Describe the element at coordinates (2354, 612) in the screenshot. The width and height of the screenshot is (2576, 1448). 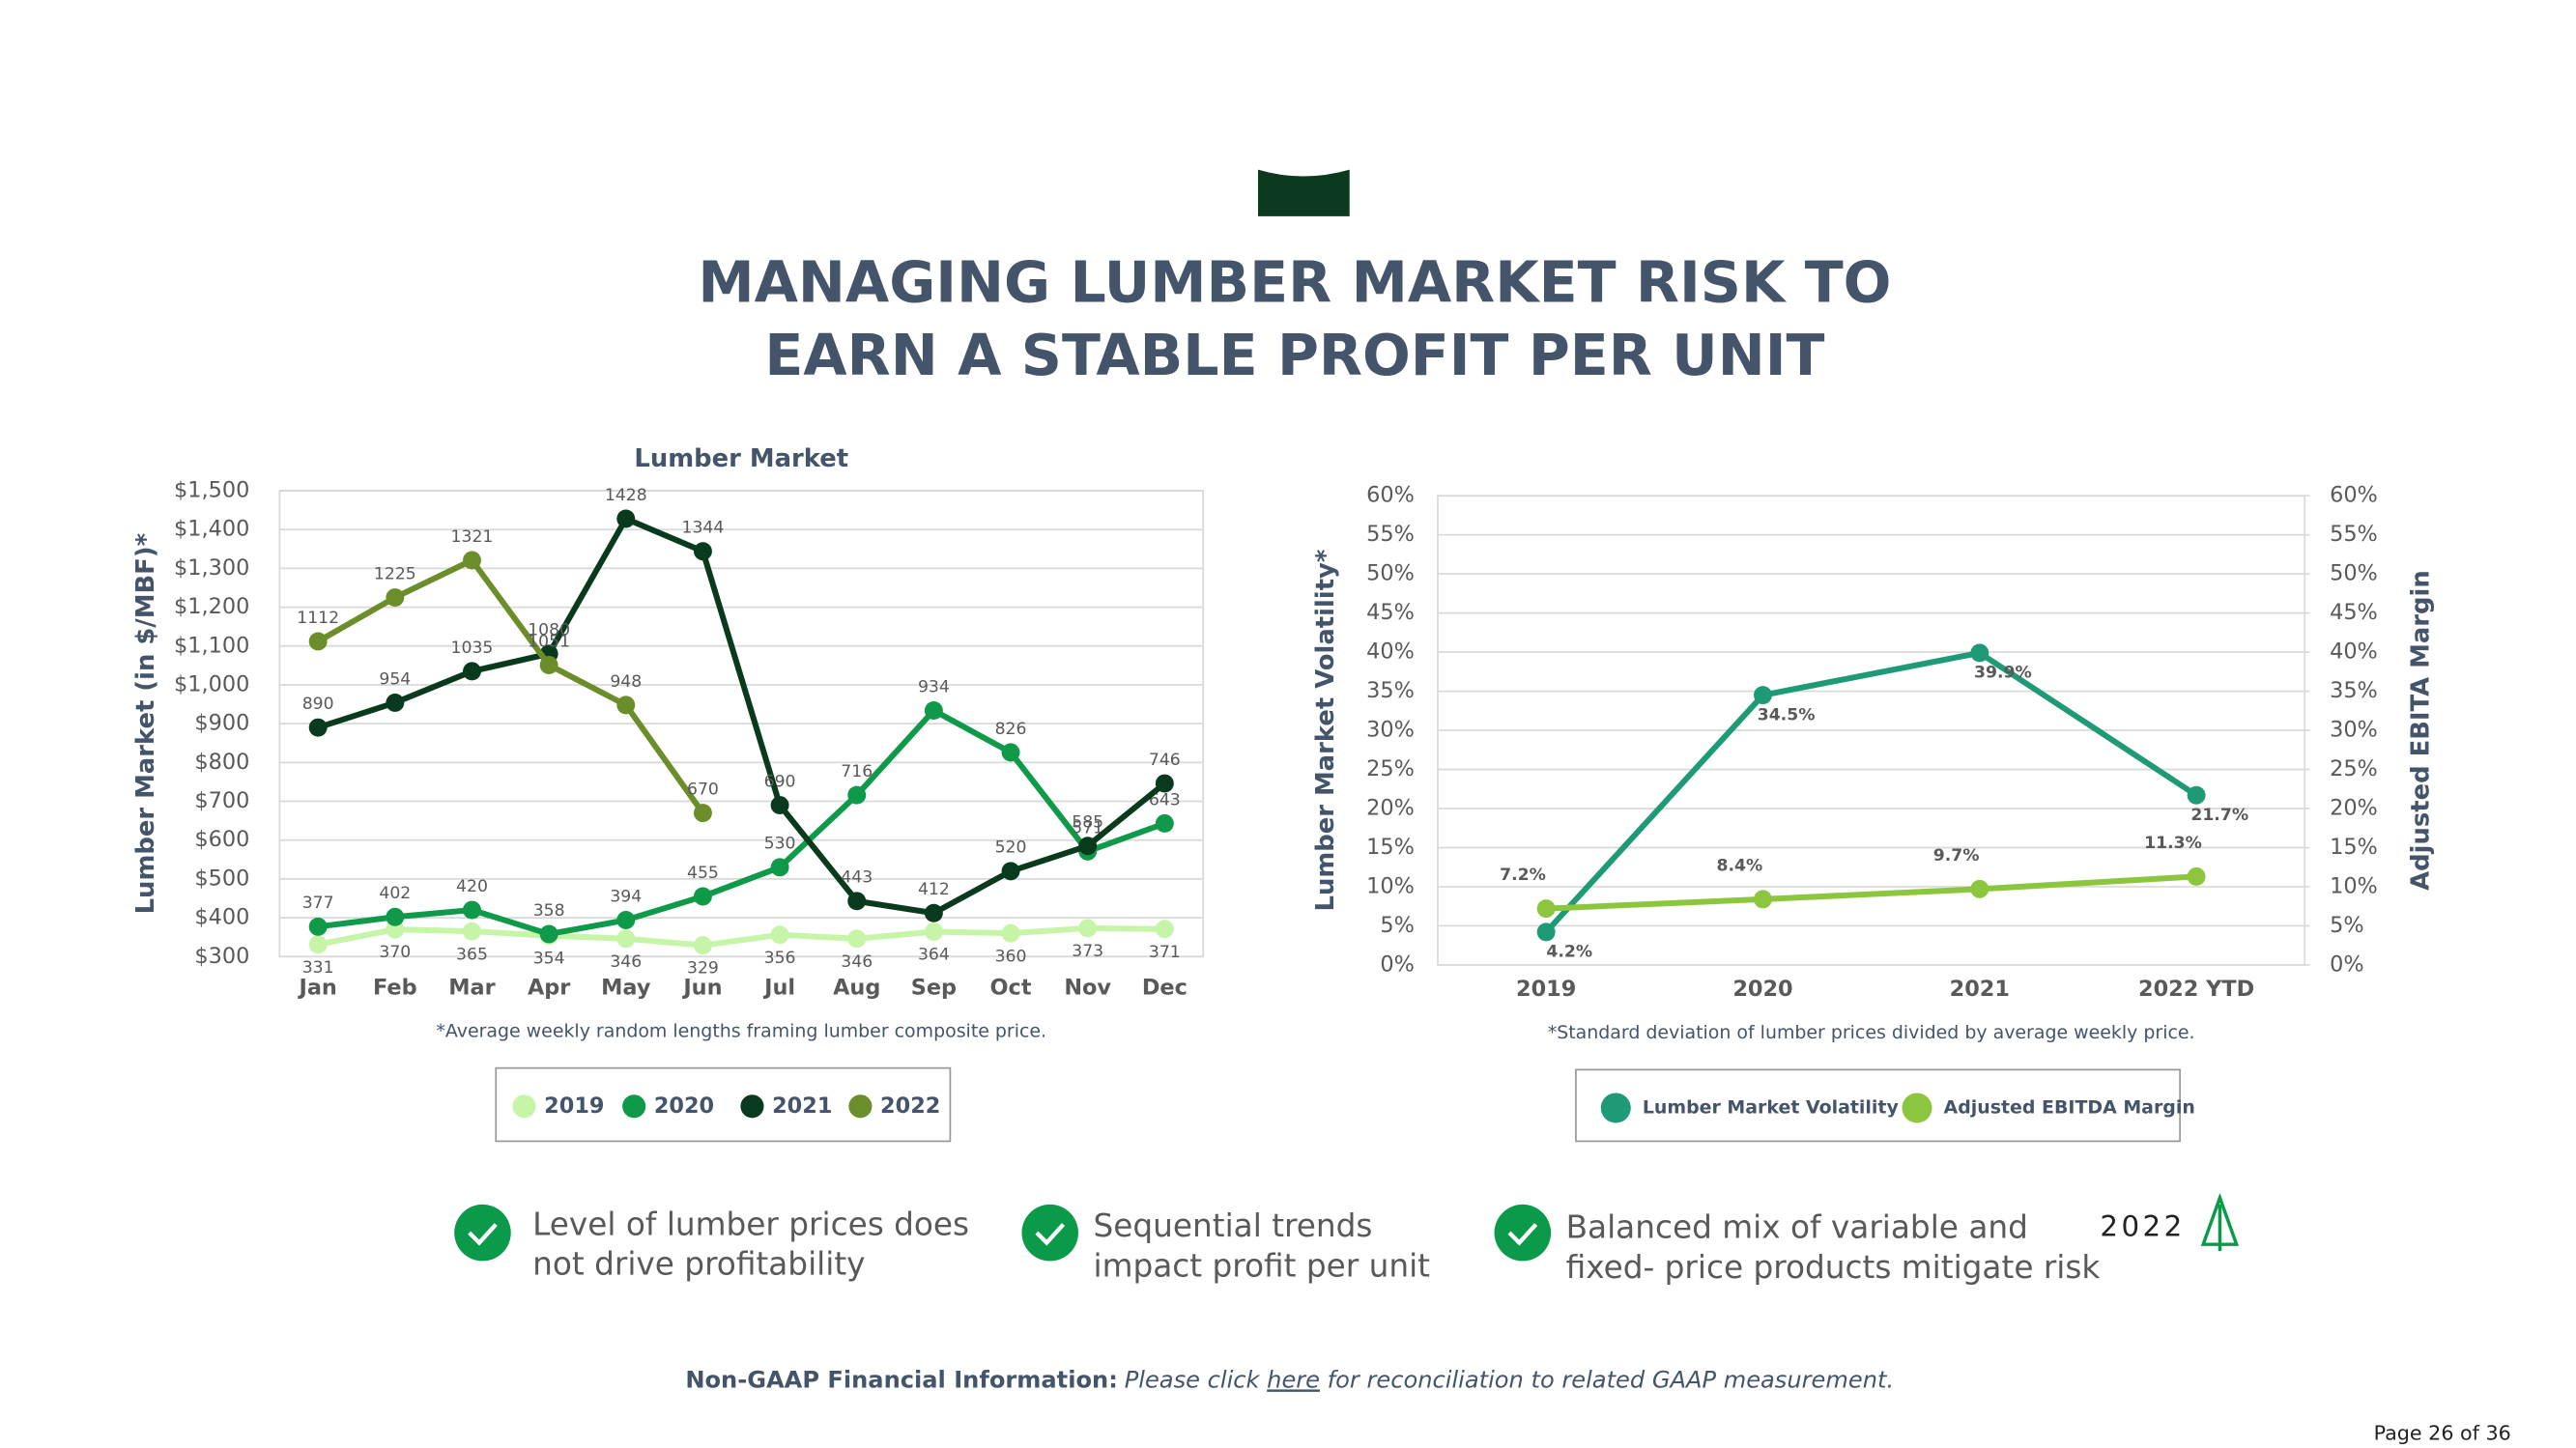
I see `y2-tick-label: 45%` at that location.